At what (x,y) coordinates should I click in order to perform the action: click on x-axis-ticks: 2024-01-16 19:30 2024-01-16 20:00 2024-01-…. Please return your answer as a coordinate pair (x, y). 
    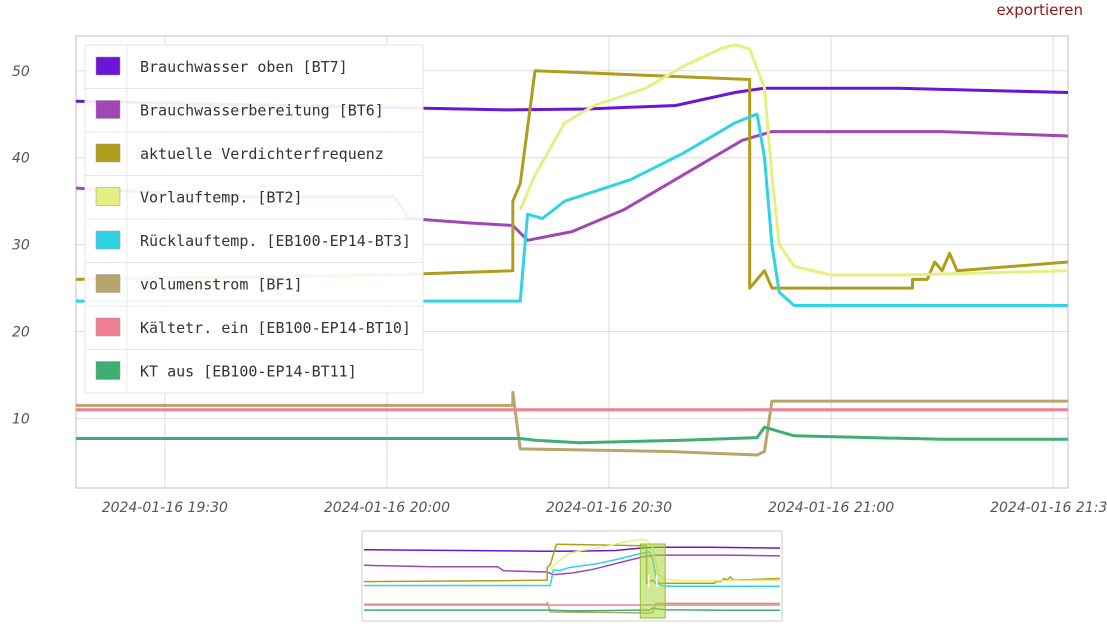
    Looking at the image, I should click on (604, 508).